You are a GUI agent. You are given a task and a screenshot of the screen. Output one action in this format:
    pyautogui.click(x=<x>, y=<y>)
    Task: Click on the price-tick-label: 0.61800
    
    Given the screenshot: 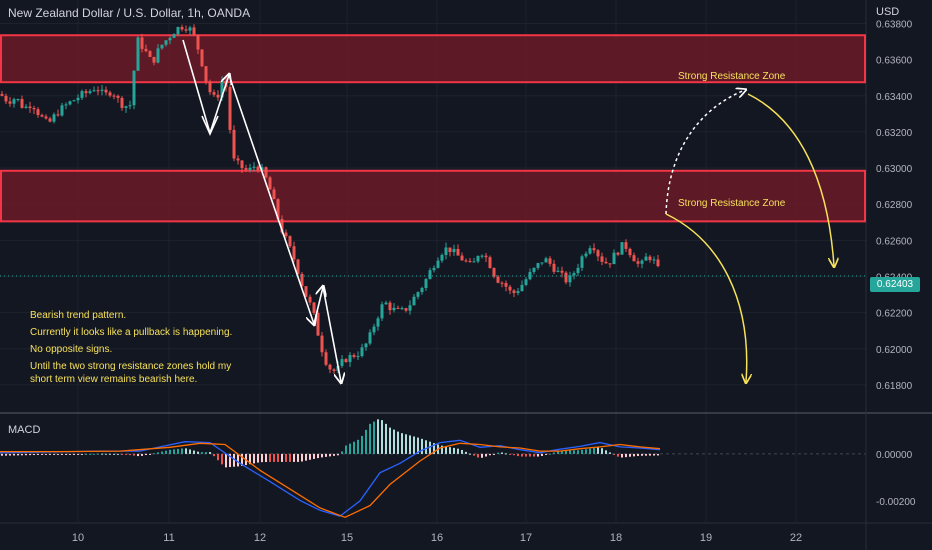 What is the action you would take?
    pyautogui.click(x=894, y=386)
    